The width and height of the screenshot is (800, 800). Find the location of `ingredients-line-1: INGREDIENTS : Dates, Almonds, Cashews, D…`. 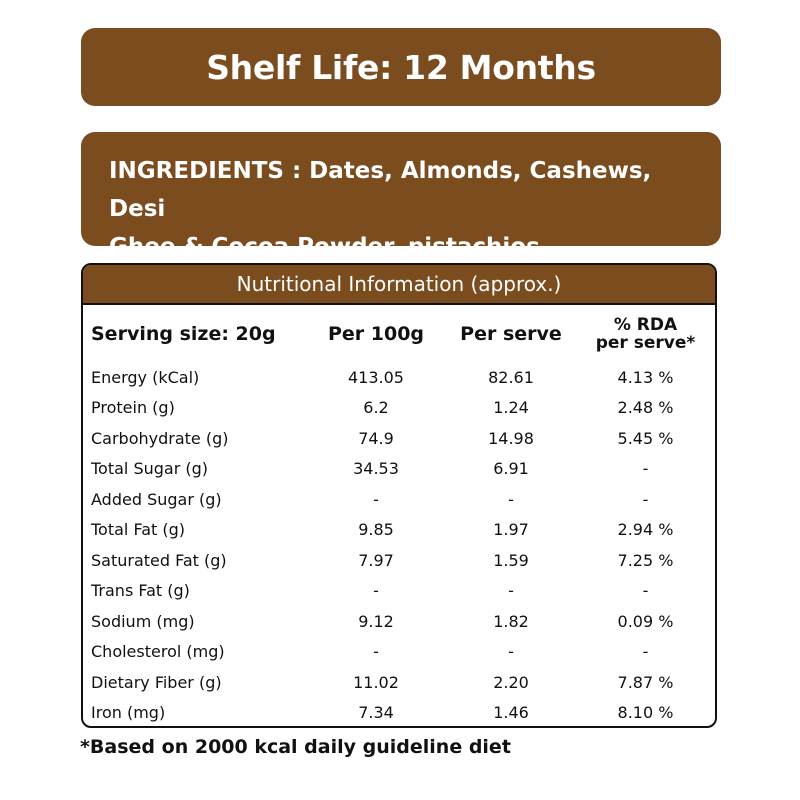

ingredients-line-1: INGREDIENTS : Dates, Almonds, Cashews, D… is located at coordinates (380, 190).